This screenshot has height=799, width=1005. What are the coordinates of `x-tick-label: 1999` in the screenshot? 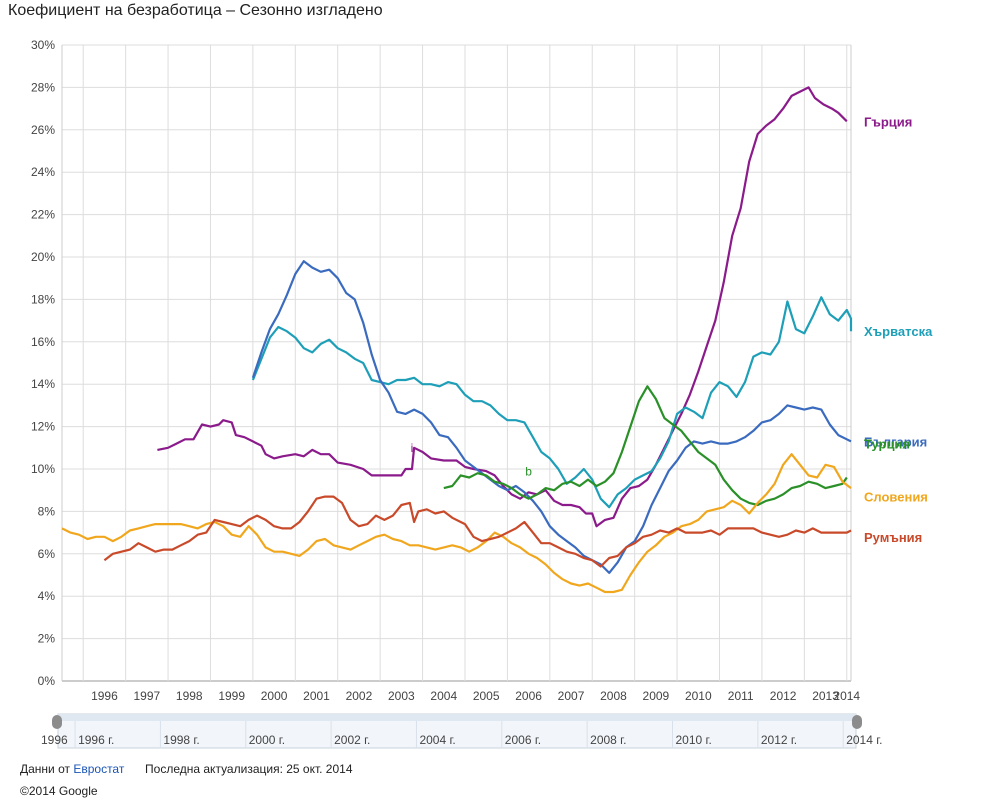 It's located at (231, 696).